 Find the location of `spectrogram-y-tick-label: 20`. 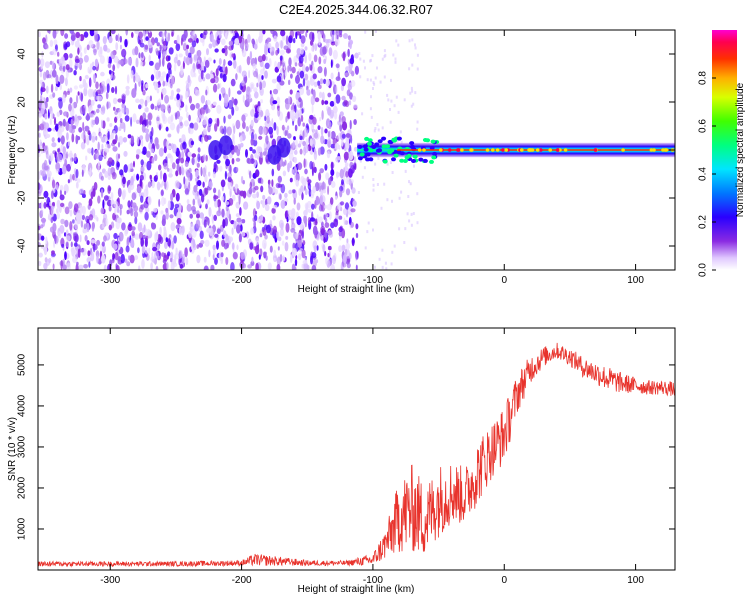

spectrogram-y-tick-label: 20 is located at coordinates (22, 102).